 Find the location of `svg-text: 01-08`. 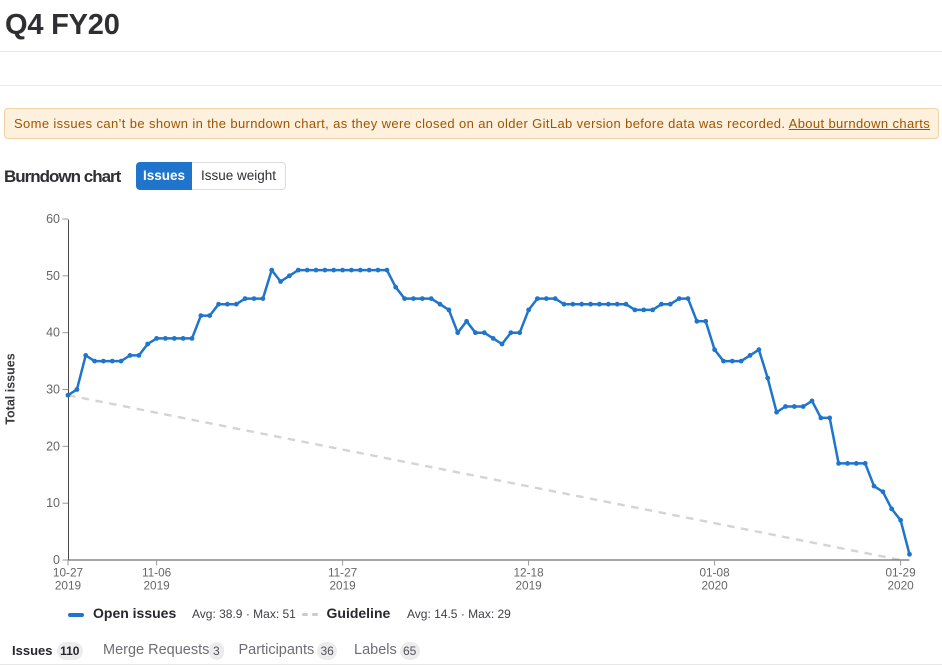

svg-text: 01-08 is located at coordinates (715, 573).